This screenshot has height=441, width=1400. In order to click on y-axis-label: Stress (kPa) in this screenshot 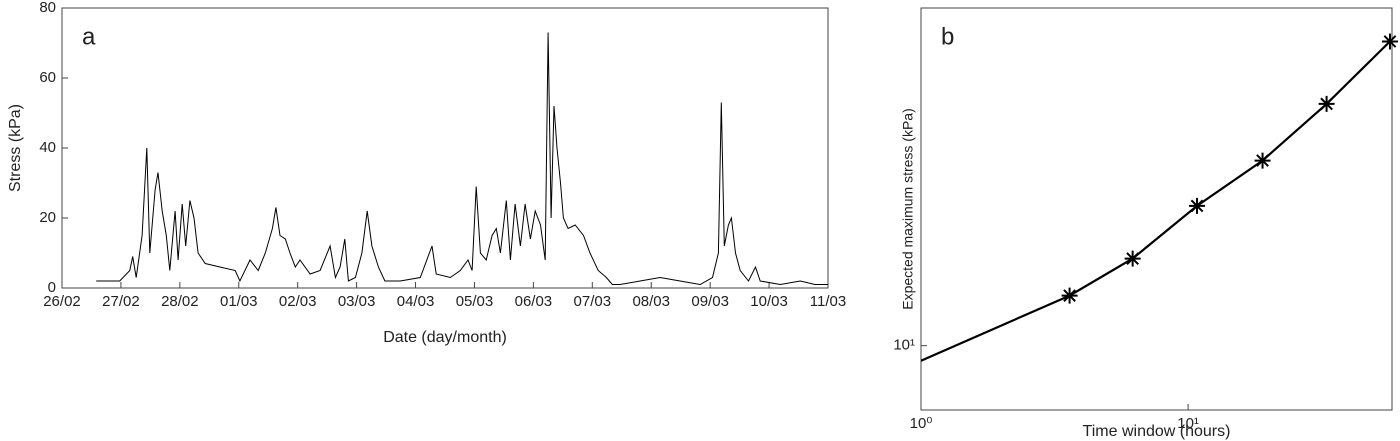, I will do `click(15, 148)`.